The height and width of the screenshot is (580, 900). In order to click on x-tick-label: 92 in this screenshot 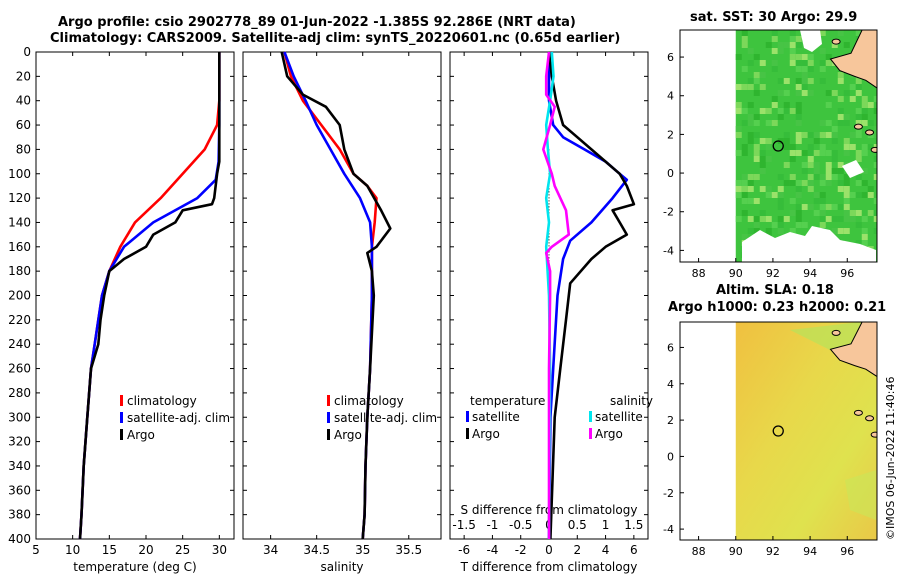, I will do `click(773, 551)`.